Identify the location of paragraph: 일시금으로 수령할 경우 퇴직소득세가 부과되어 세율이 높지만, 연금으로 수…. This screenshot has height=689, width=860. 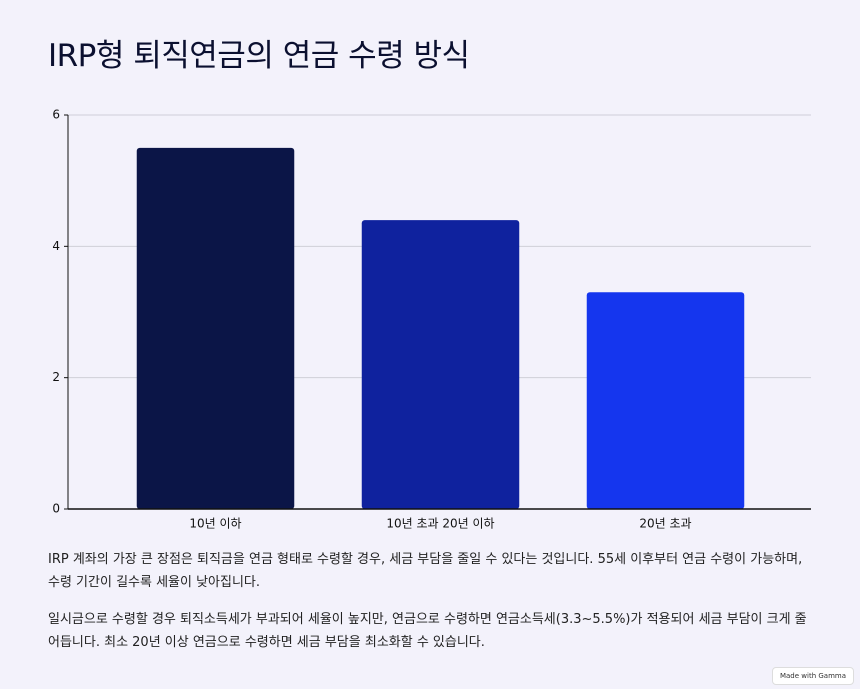
(427, 631).